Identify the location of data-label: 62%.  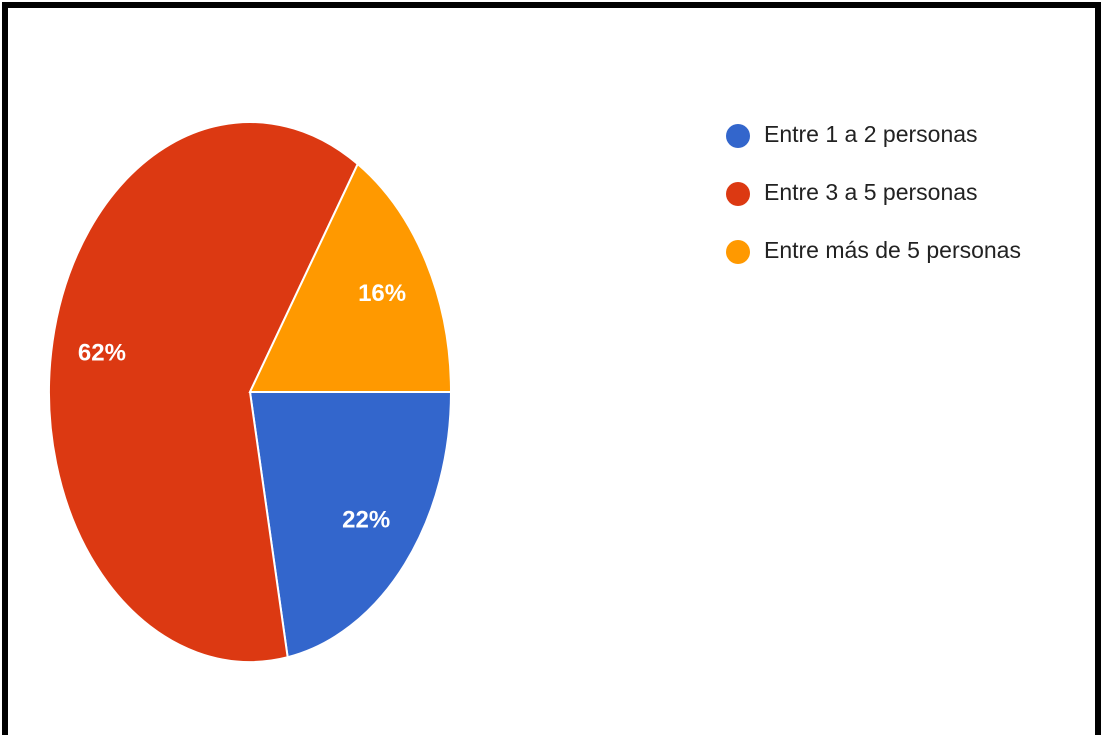
(102, 352).